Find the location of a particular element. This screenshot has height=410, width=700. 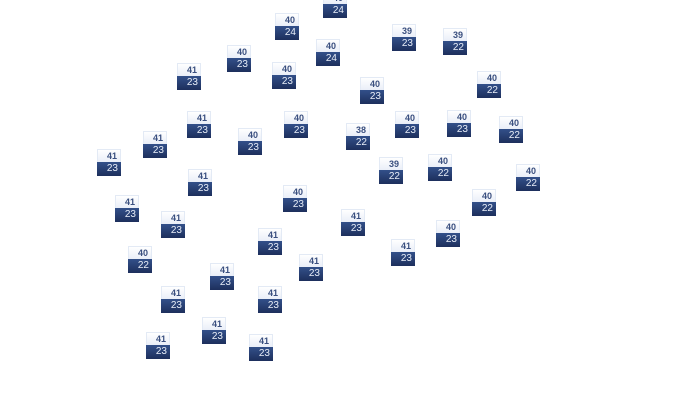

map-marker: 39 23 is located at coordinates (404, 37).